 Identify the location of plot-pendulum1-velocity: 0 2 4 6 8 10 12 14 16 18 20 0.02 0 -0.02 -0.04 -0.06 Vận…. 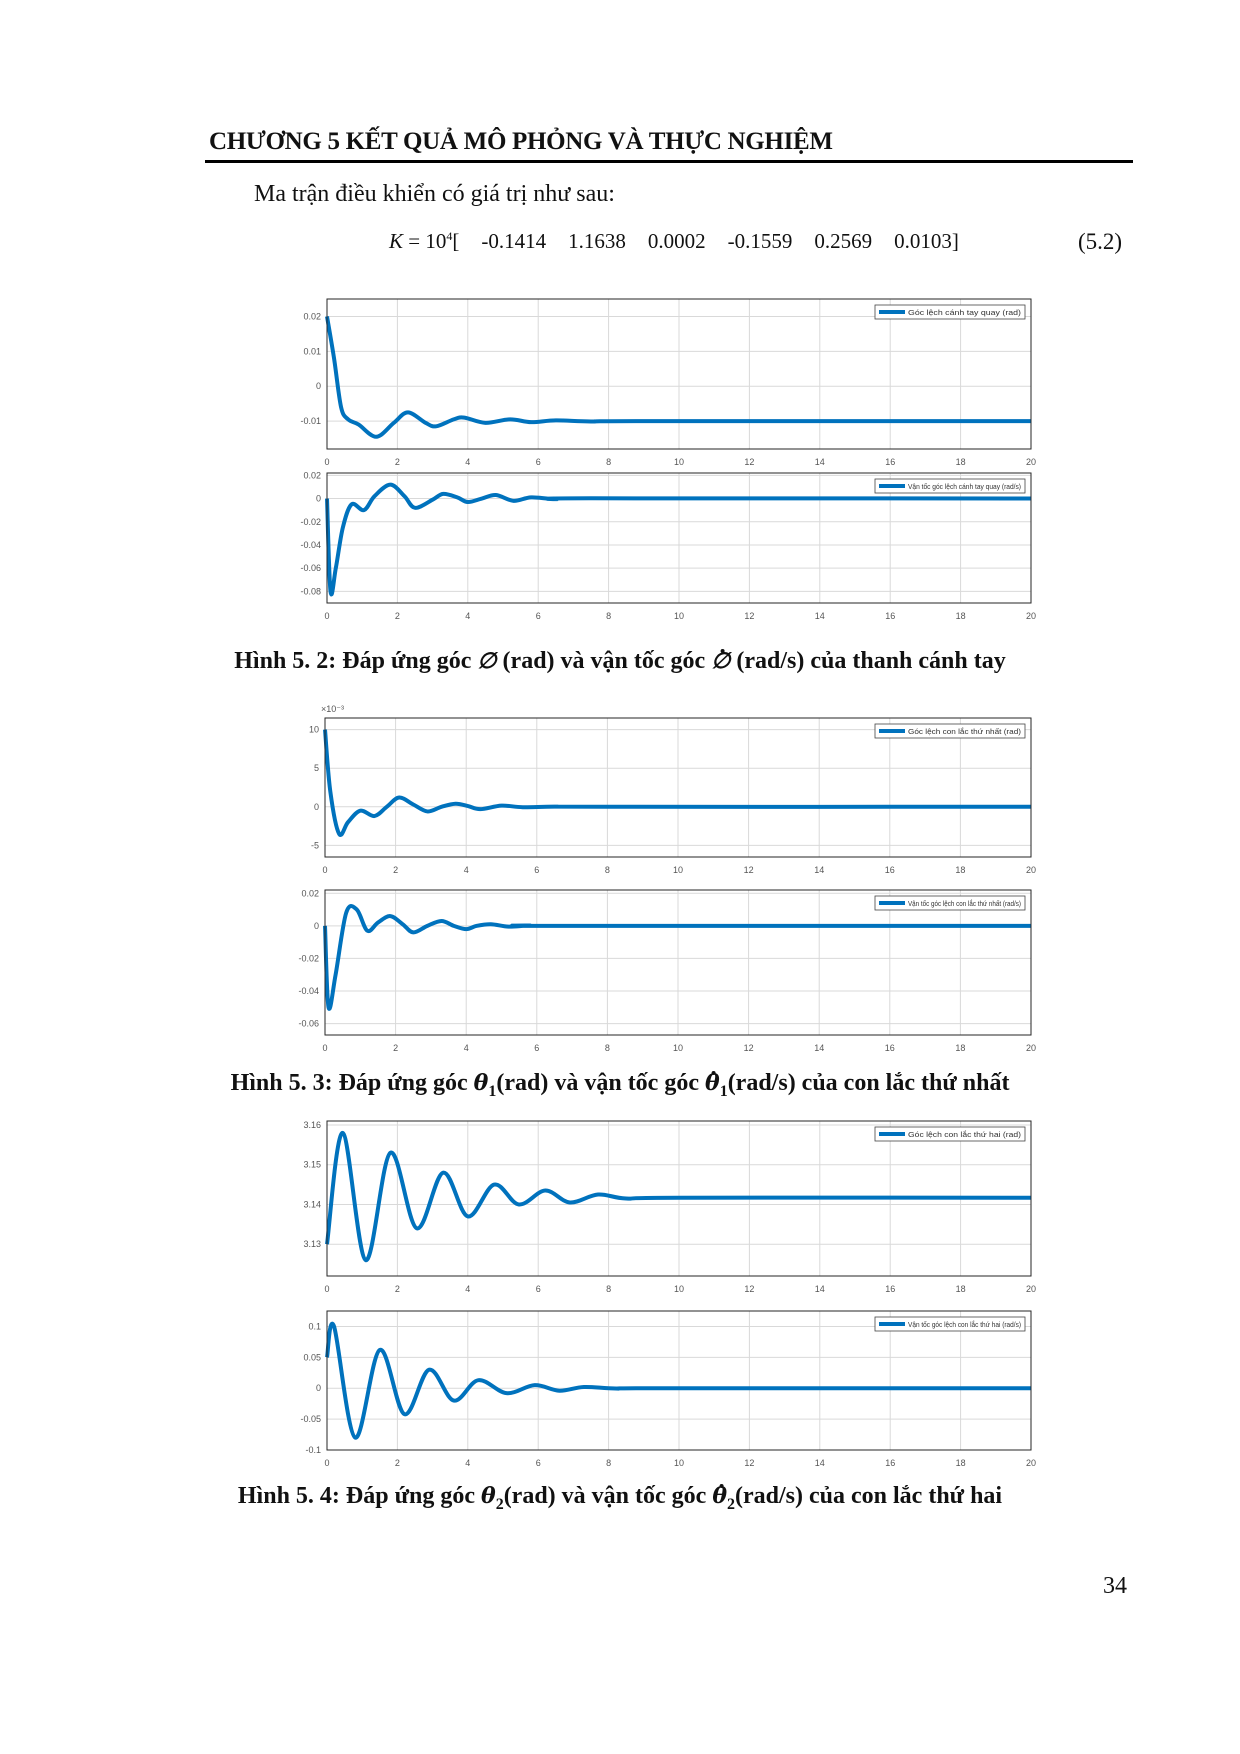
(667, 970).